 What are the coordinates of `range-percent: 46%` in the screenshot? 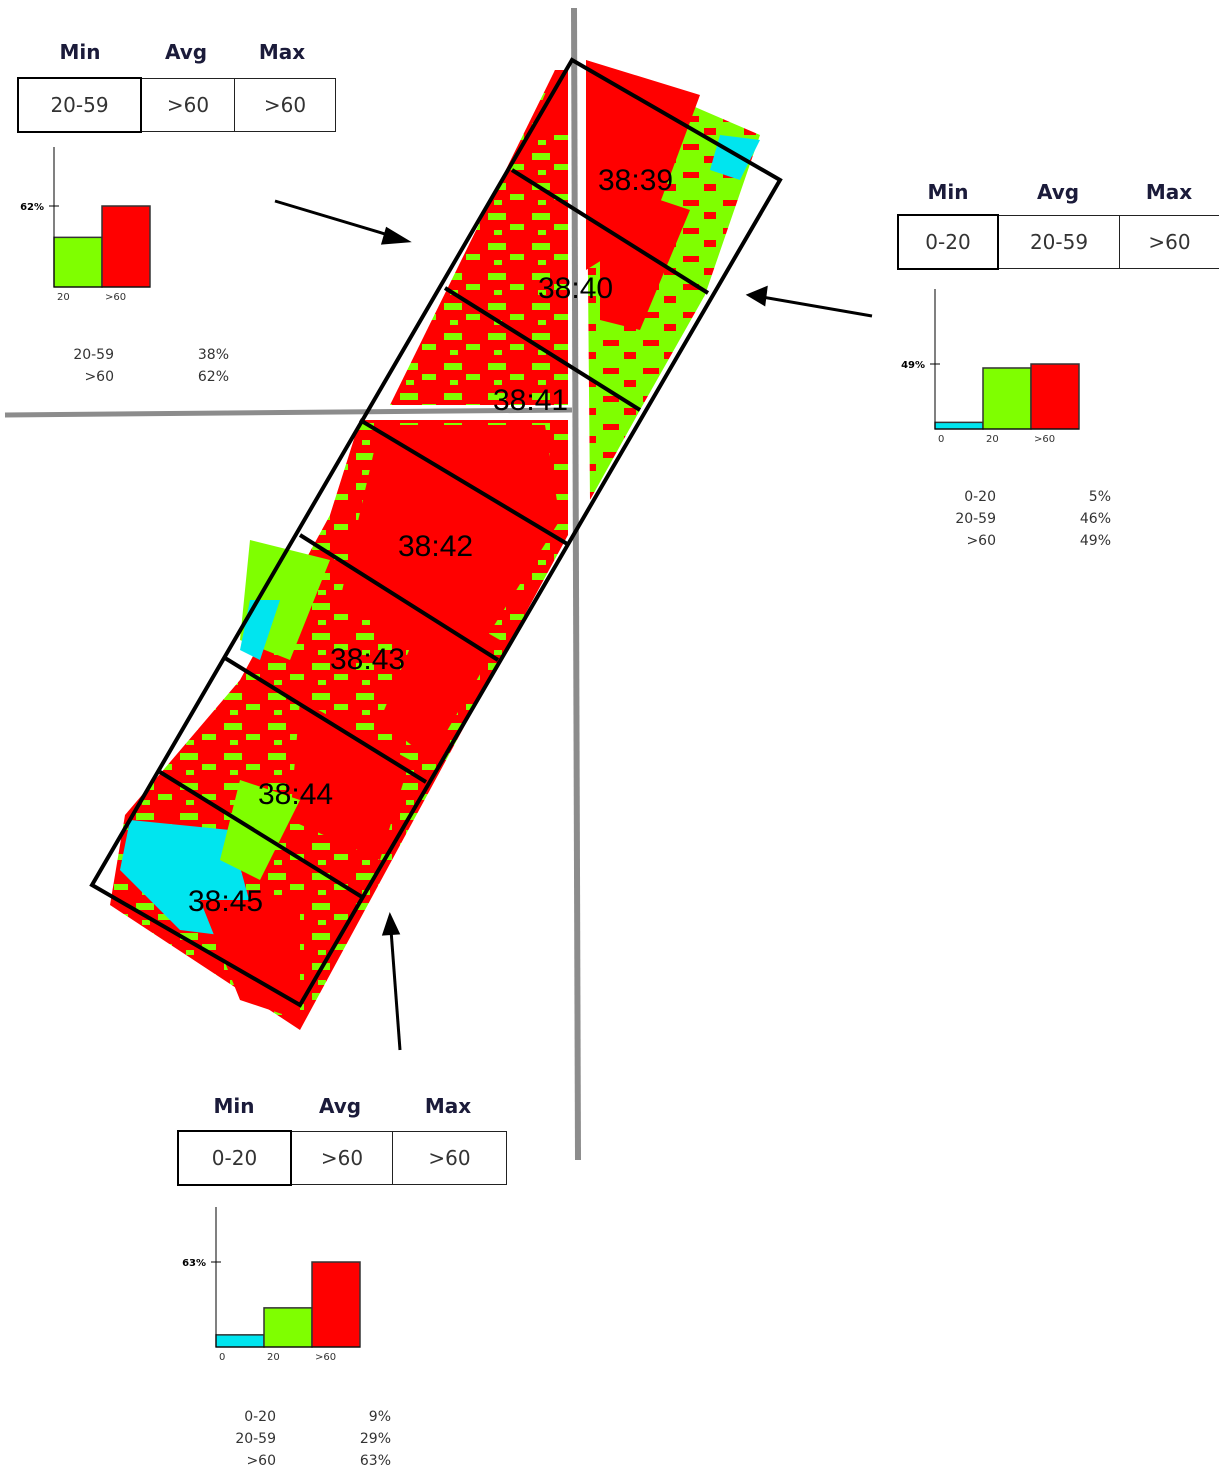 It's located at (1095, 519).